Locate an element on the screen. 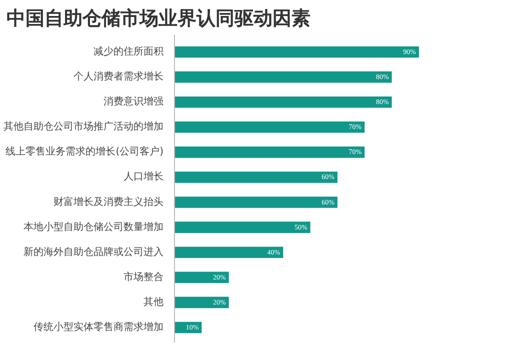 This screenshot has width=509, height=352. chart-title: 中国自助仓储市场业界认同驱动因素 is located at coordinates (158, 19).